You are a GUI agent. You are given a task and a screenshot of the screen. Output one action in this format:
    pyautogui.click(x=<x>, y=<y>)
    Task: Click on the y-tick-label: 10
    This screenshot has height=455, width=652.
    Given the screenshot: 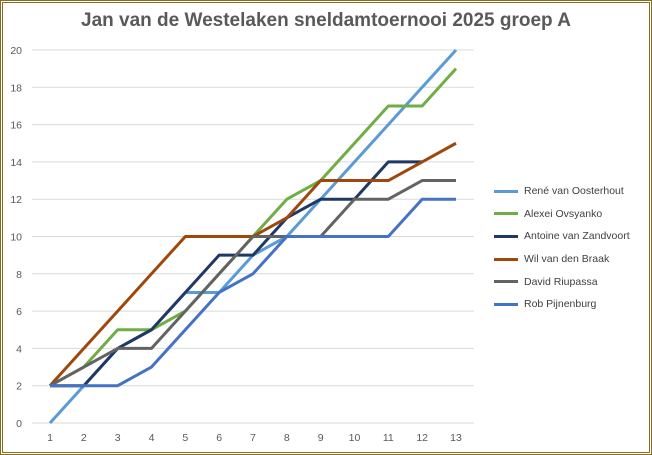 What is the action you would take?
    pyautogui.click(x=16, y=238)
    